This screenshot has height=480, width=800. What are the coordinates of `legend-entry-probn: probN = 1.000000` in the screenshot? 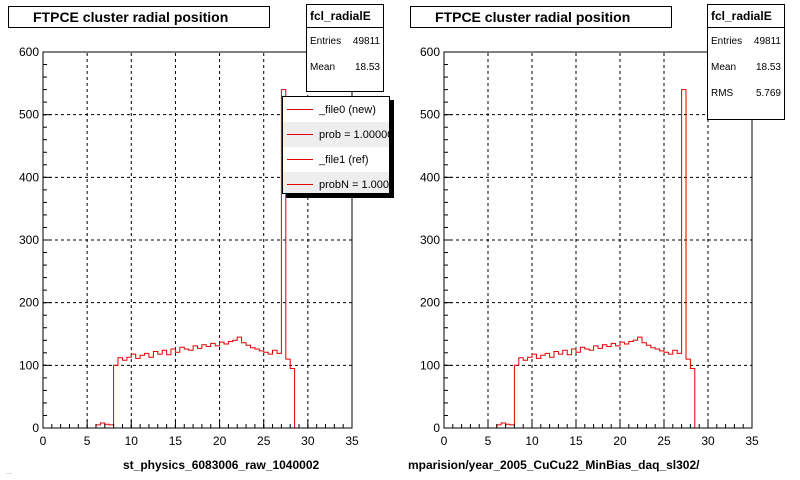 It's located at (336, 182).